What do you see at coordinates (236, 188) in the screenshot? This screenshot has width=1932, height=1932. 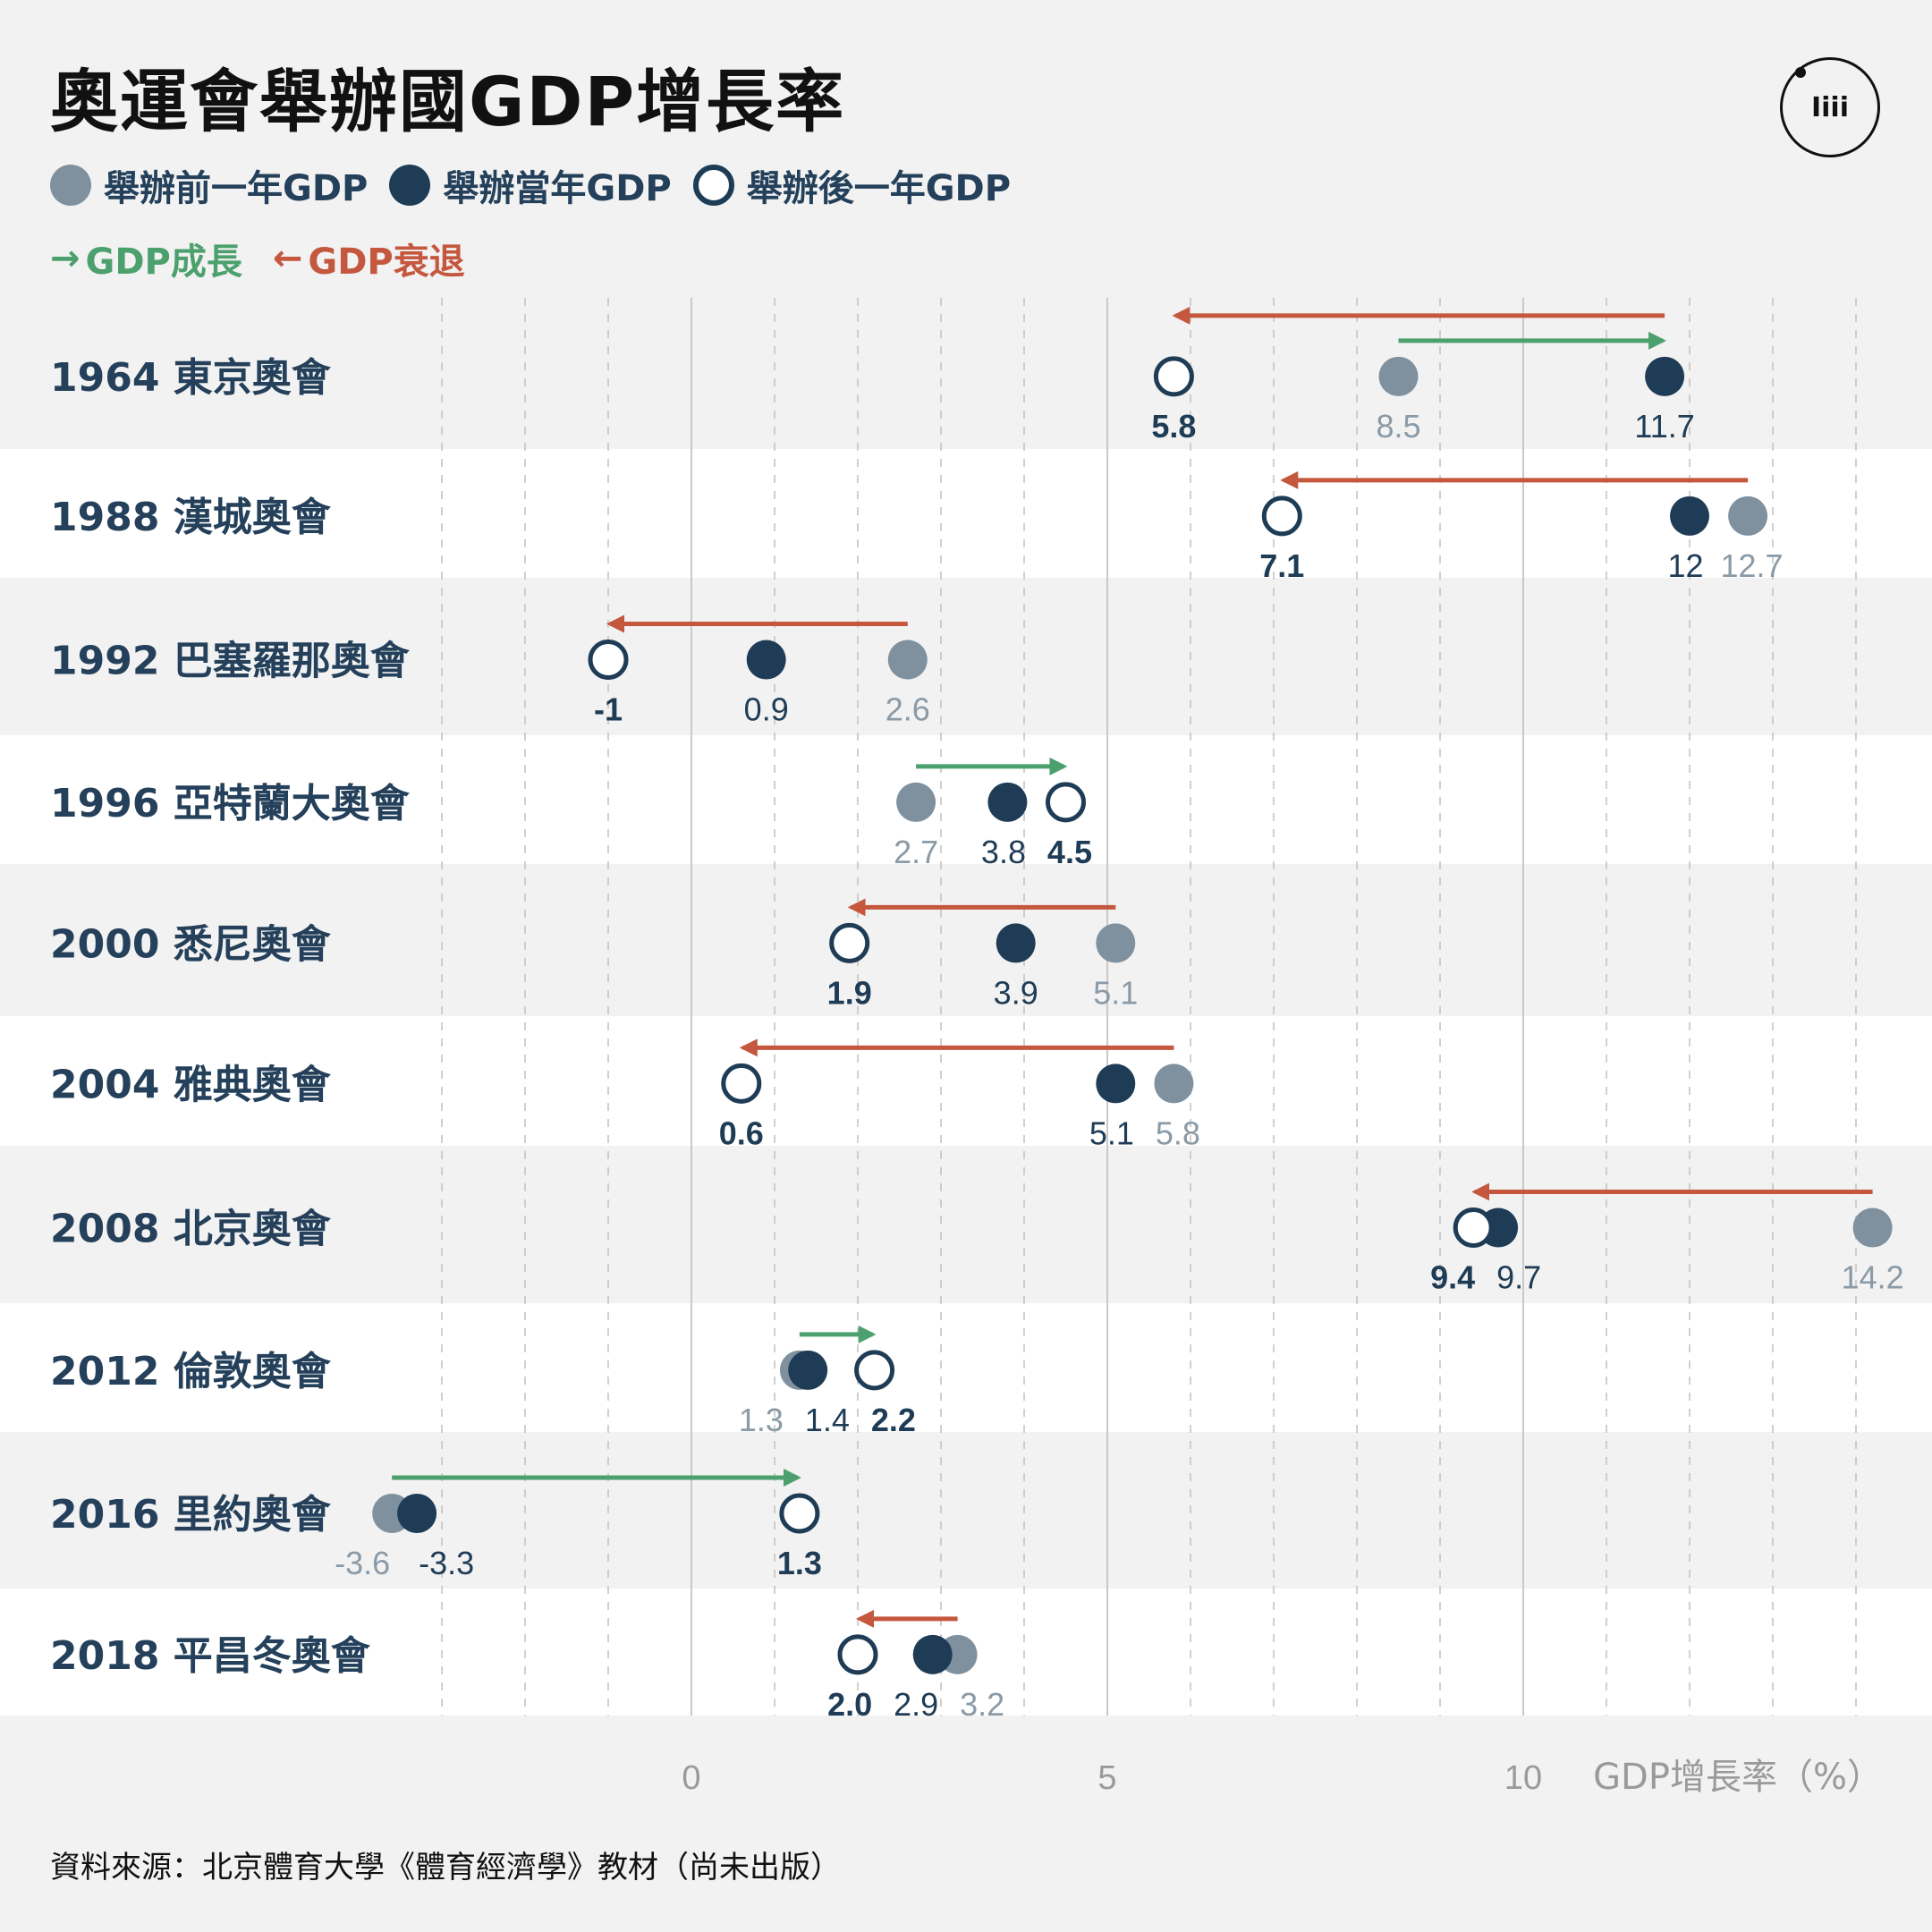 I see `legend-before-label: 舉辦前一年GDP` at bounding box center [236, 188].